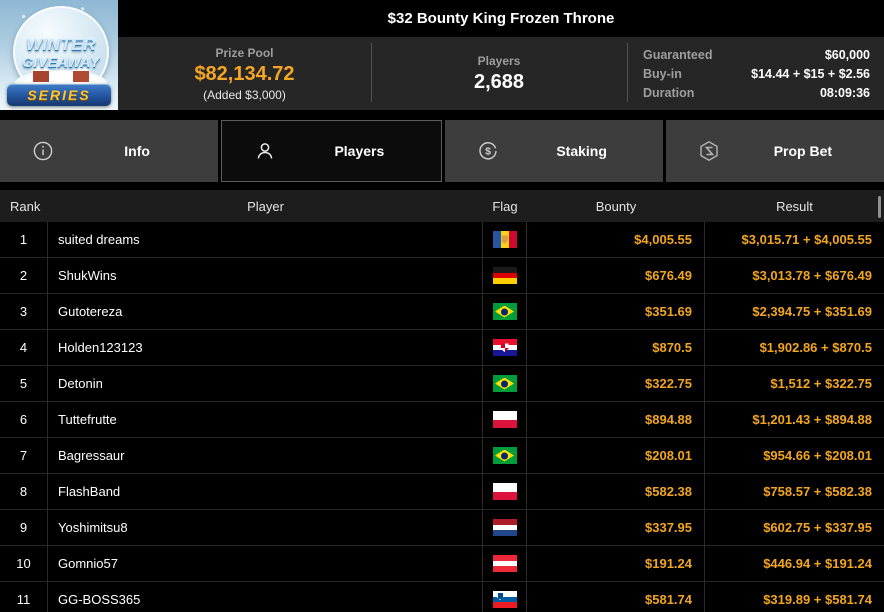  Describe the element at coordinates (505, 206) in the screenshot. I see `column-header-flag: Flag` at that location.